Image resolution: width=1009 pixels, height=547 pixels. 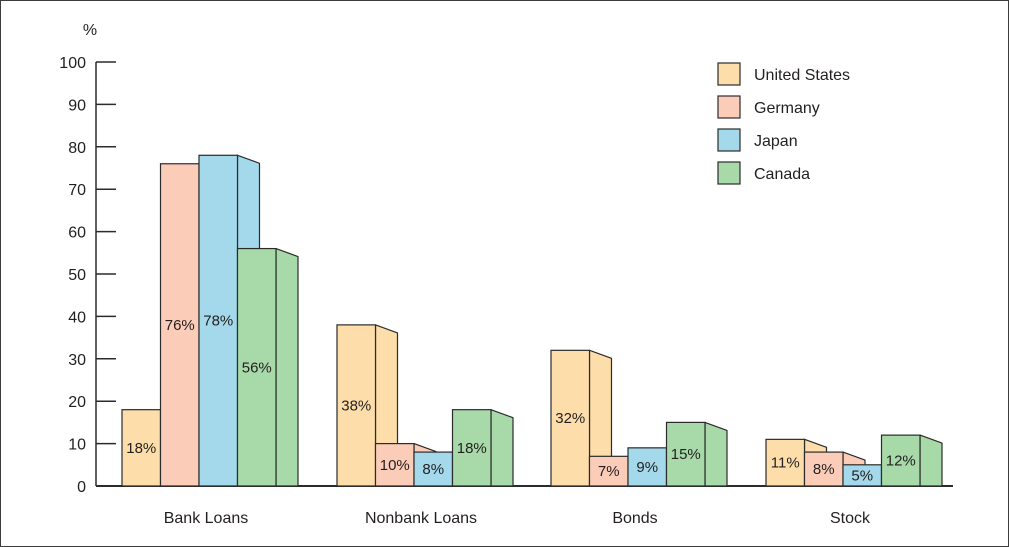 I want to click on x-category-label: Bank Loans, so click(x=206, y=518).